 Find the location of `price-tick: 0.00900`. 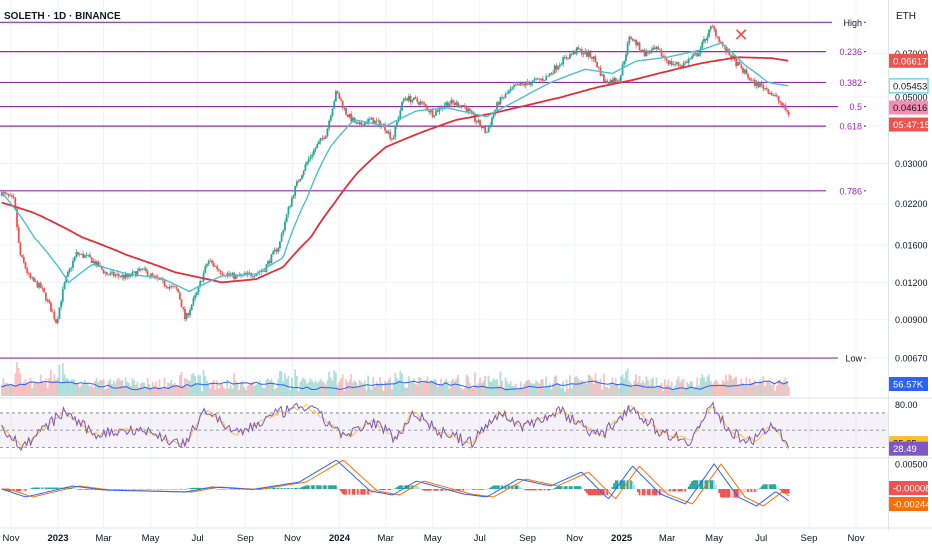

price-tick: 0.00900 is located at coordinates (911, 320).